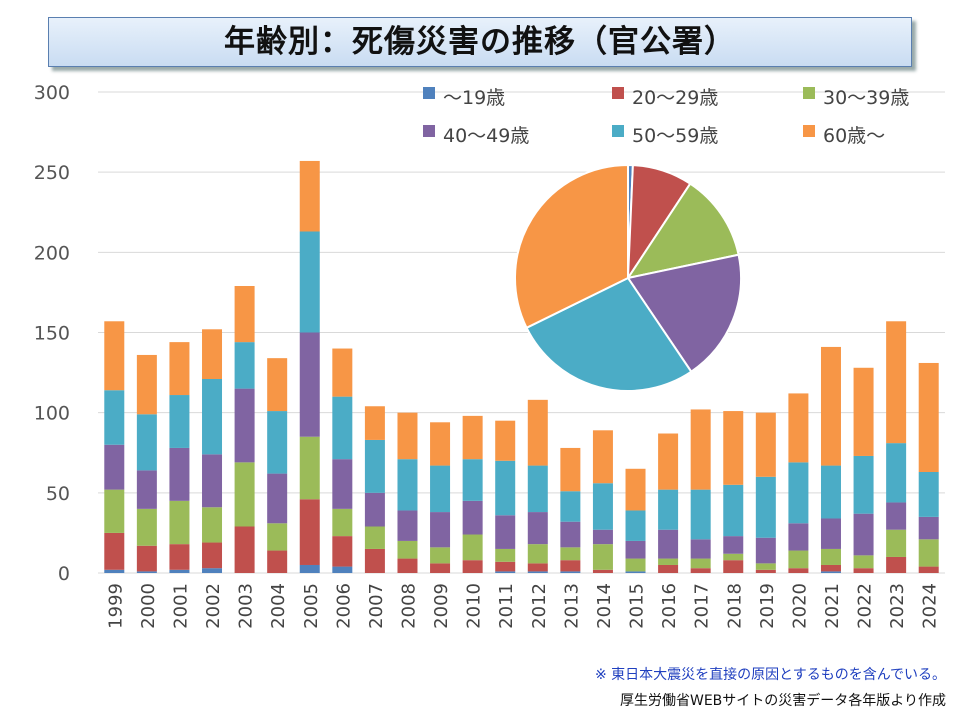 The image size is (960, 720). What do you see at coordinates (896, 564) in the screenshot?
I see `bar-segment-2023-s1` at bounding box center [896, 564].